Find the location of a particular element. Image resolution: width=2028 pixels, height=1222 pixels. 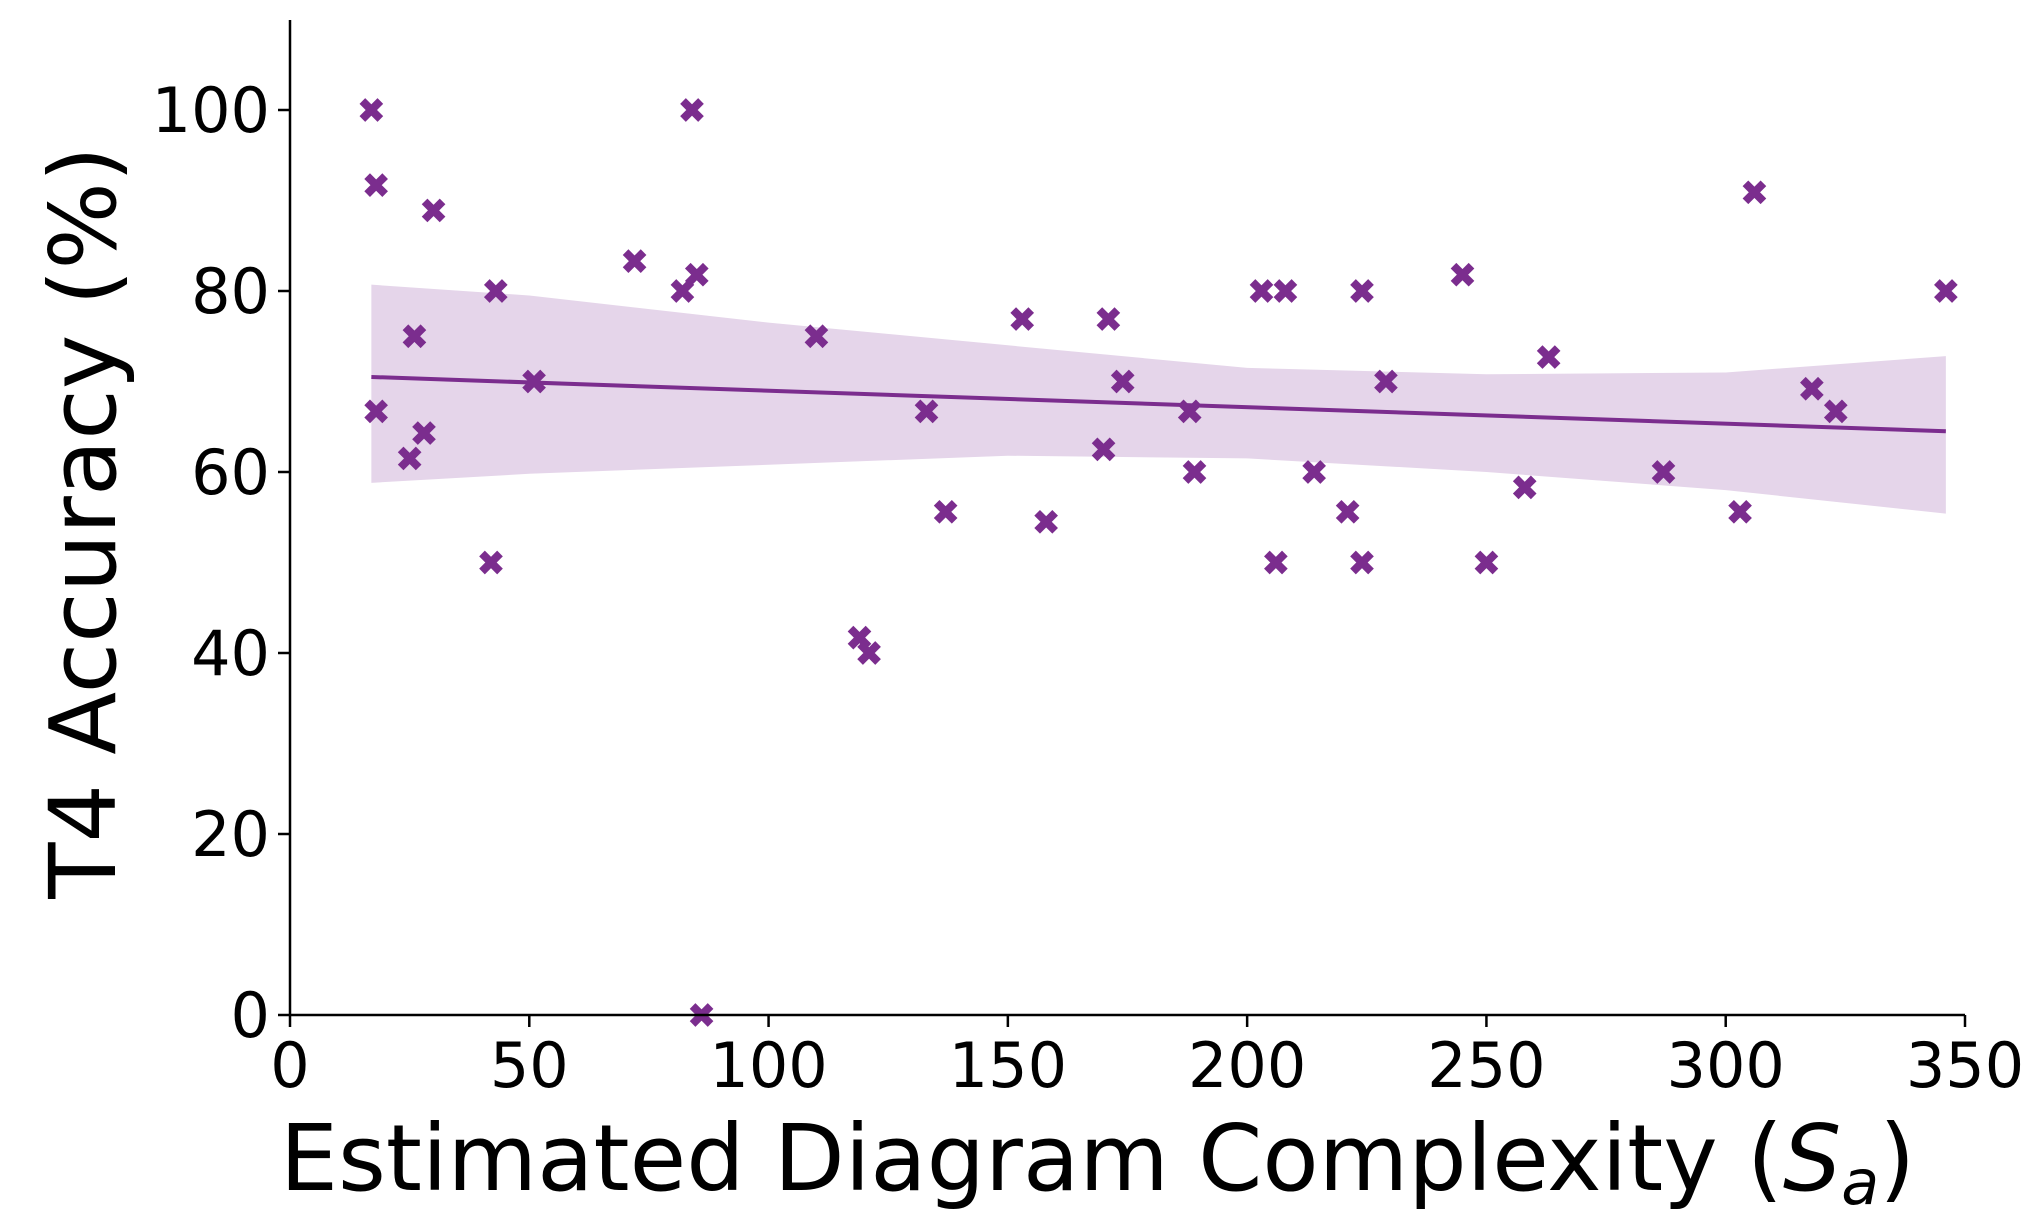

x-axis-title-symbol: S is located at coordinates (1812, 1158).